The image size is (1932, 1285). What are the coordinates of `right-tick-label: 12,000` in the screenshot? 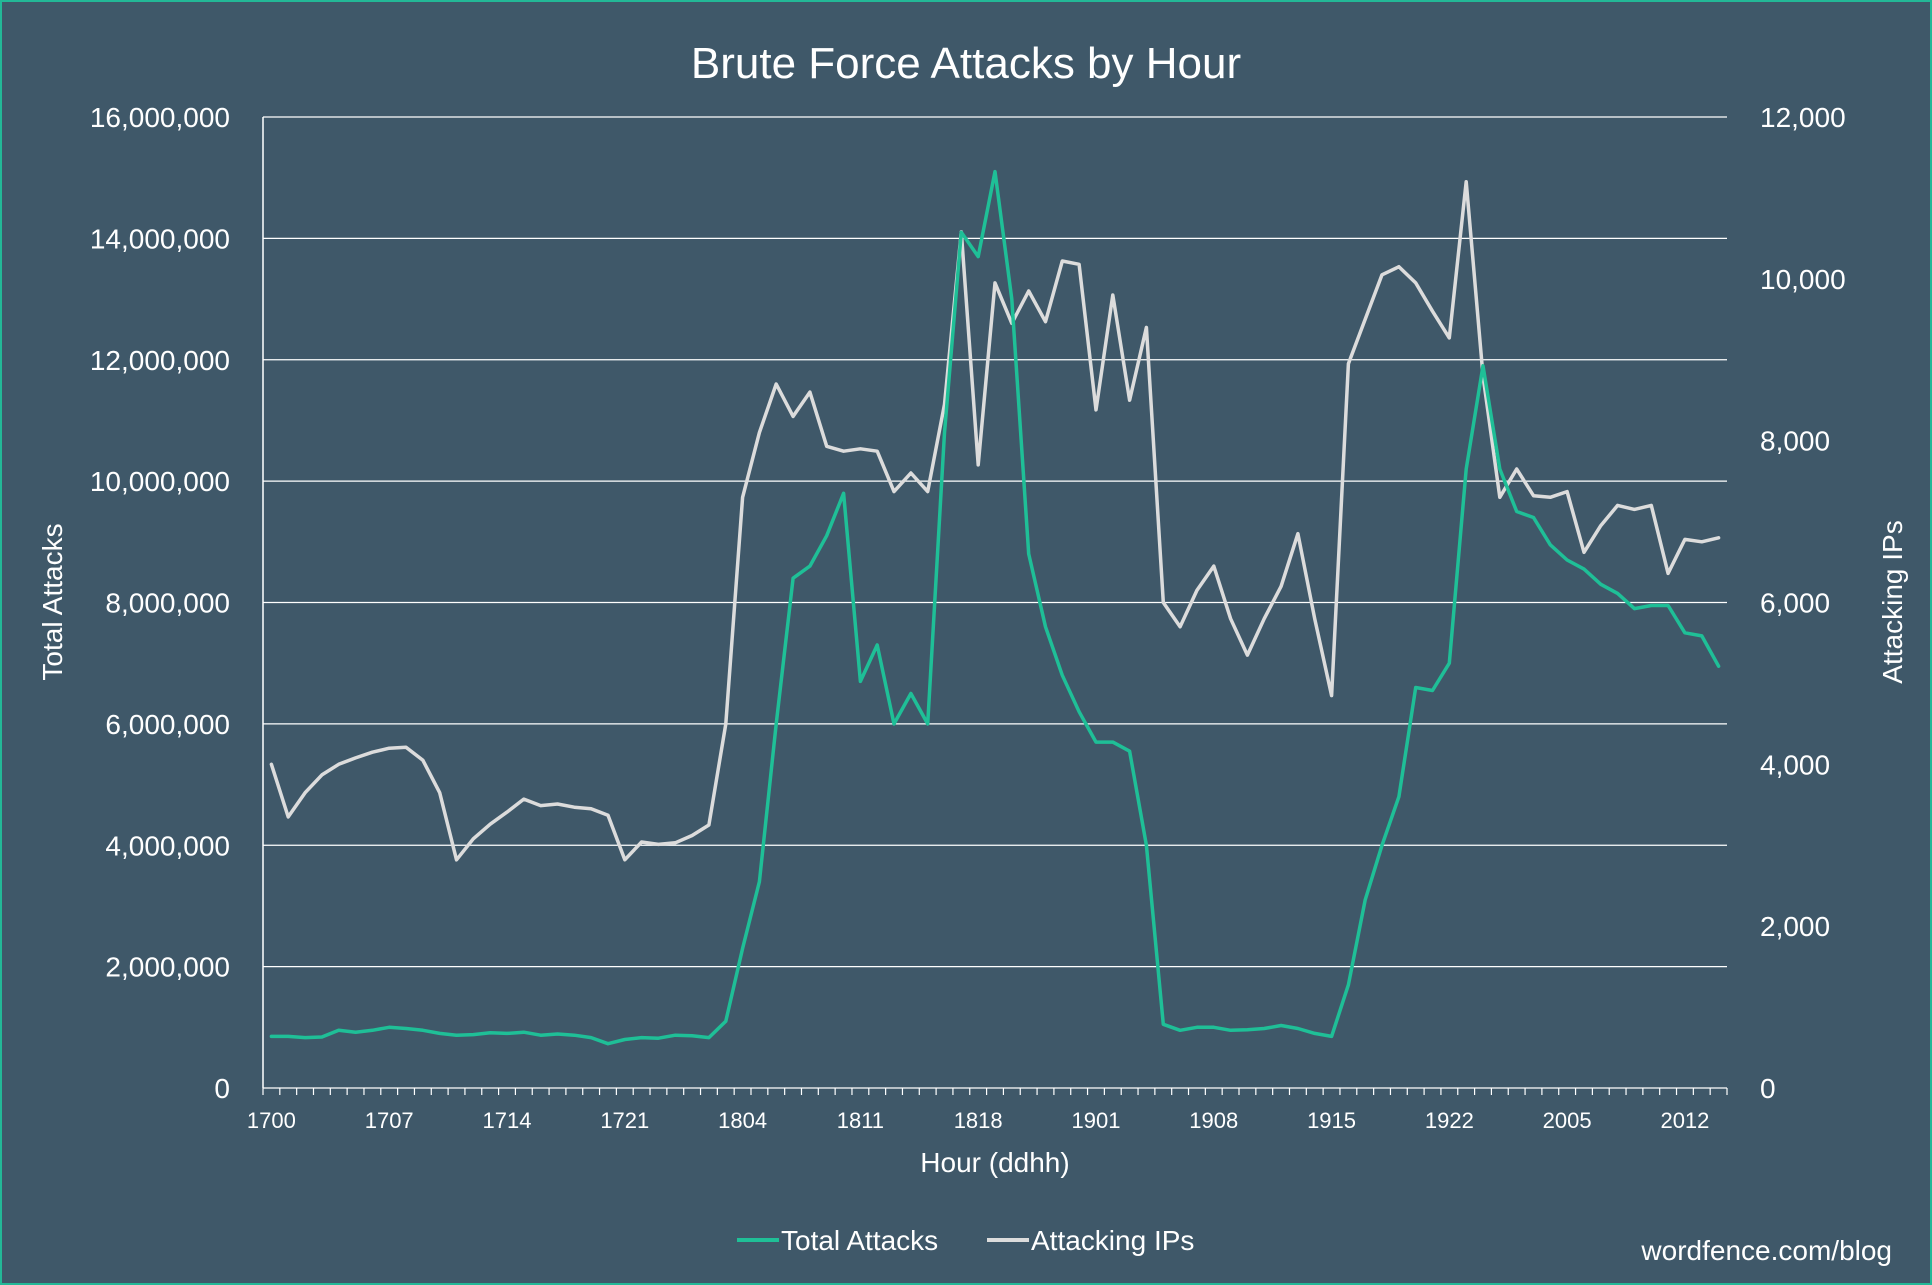 It's located at (1803, 117).